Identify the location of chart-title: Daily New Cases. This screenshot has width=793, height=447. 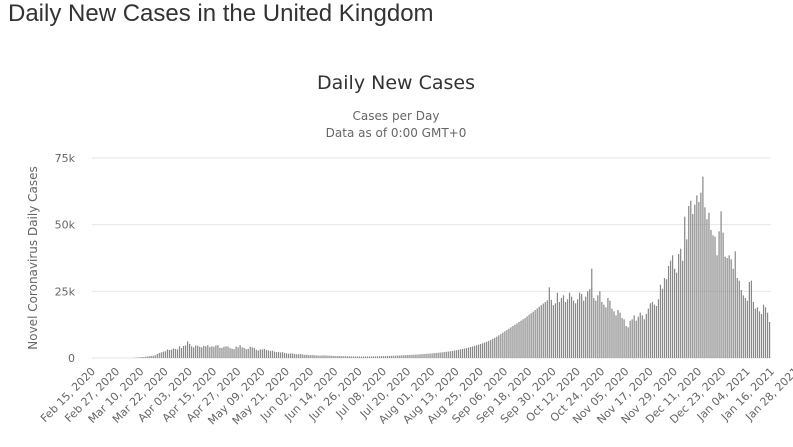
(396, 83).